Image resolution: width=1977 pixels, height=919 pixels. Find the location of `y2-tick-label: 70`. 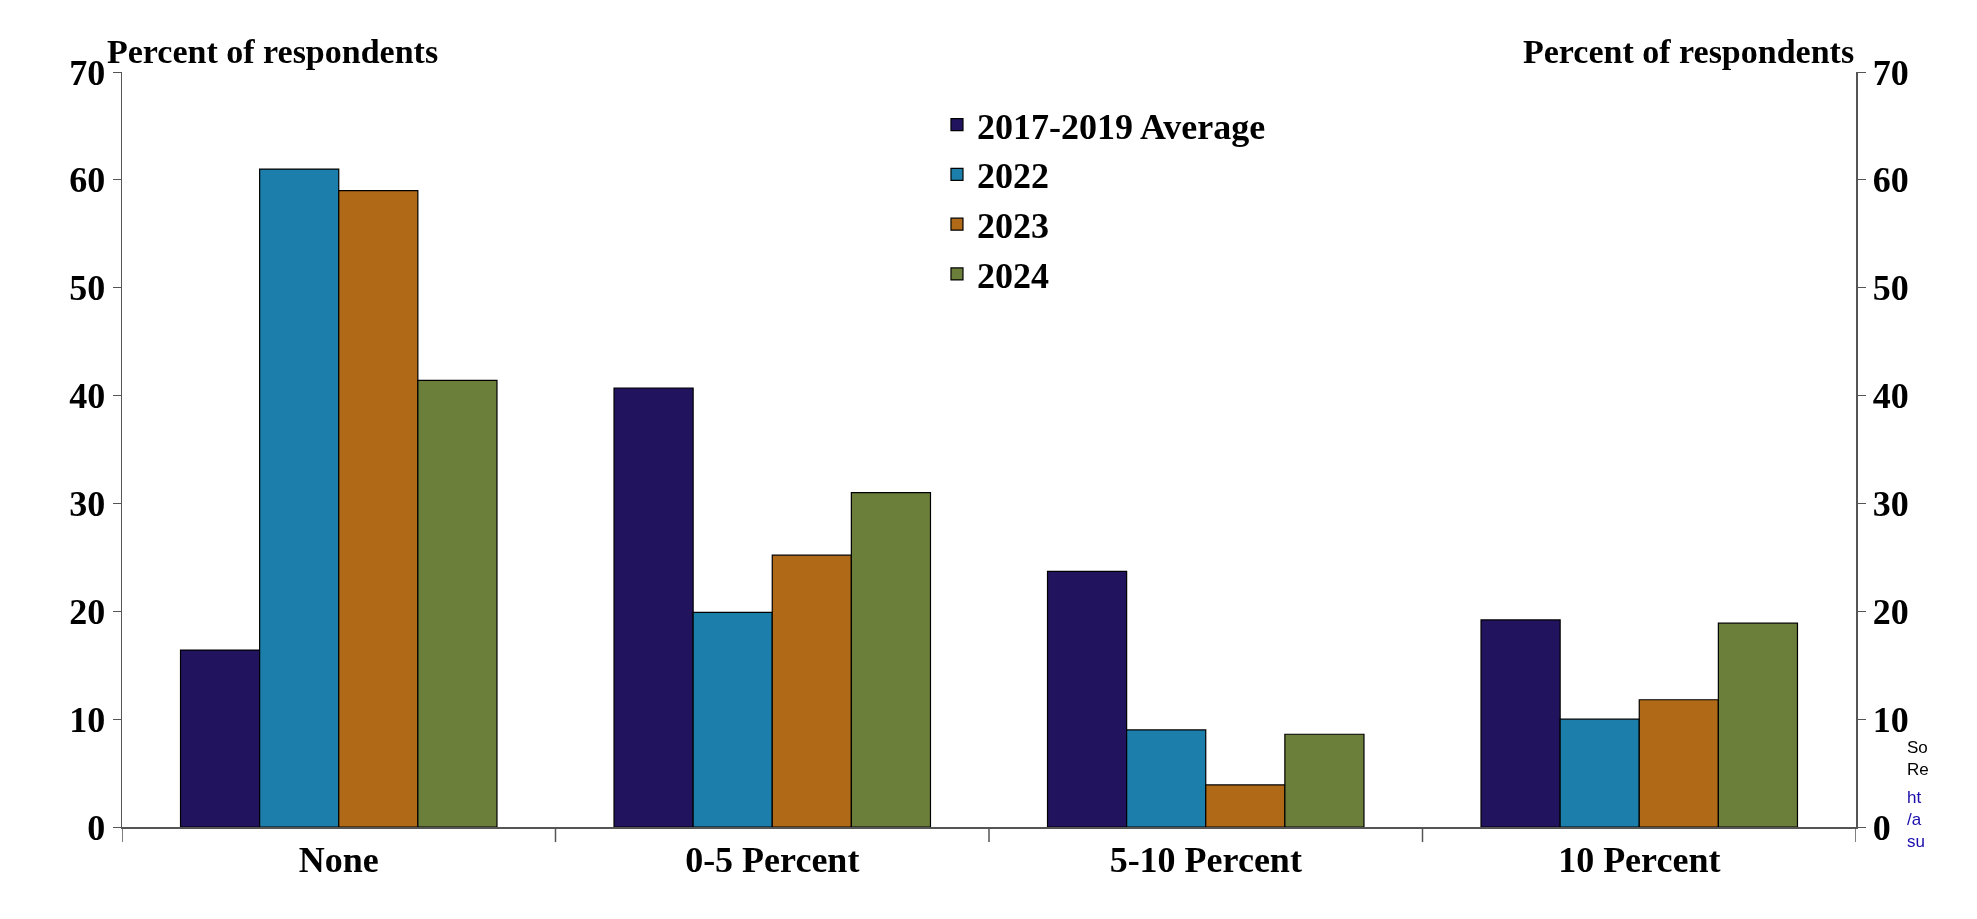

y2-tick-label: 70 is located at coordinates (1890, 72).